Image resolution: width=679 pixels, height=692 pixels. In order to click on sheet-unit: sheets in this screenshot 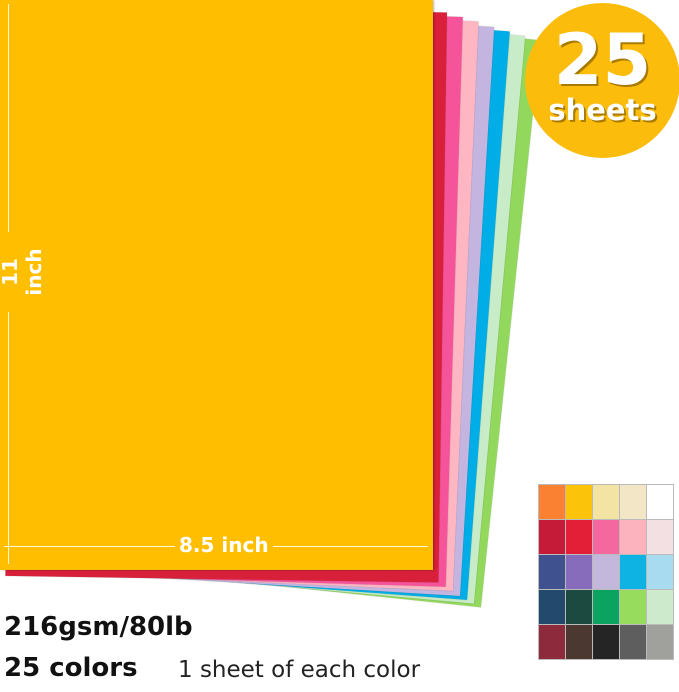, I will do `click(602, 110)`.